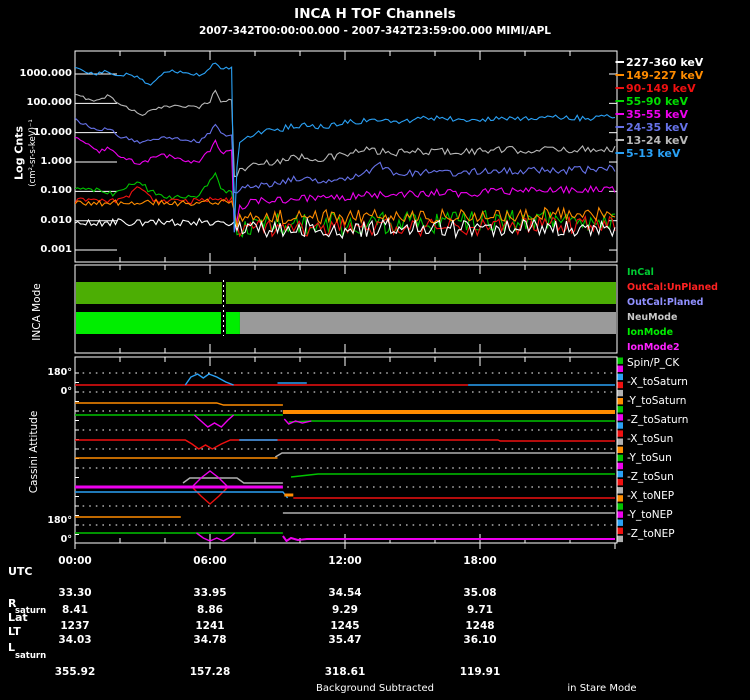  Describe the element at coordinates (56, 220) in the screenshot. I see `counts-ytick-label: 0.010` at that location.